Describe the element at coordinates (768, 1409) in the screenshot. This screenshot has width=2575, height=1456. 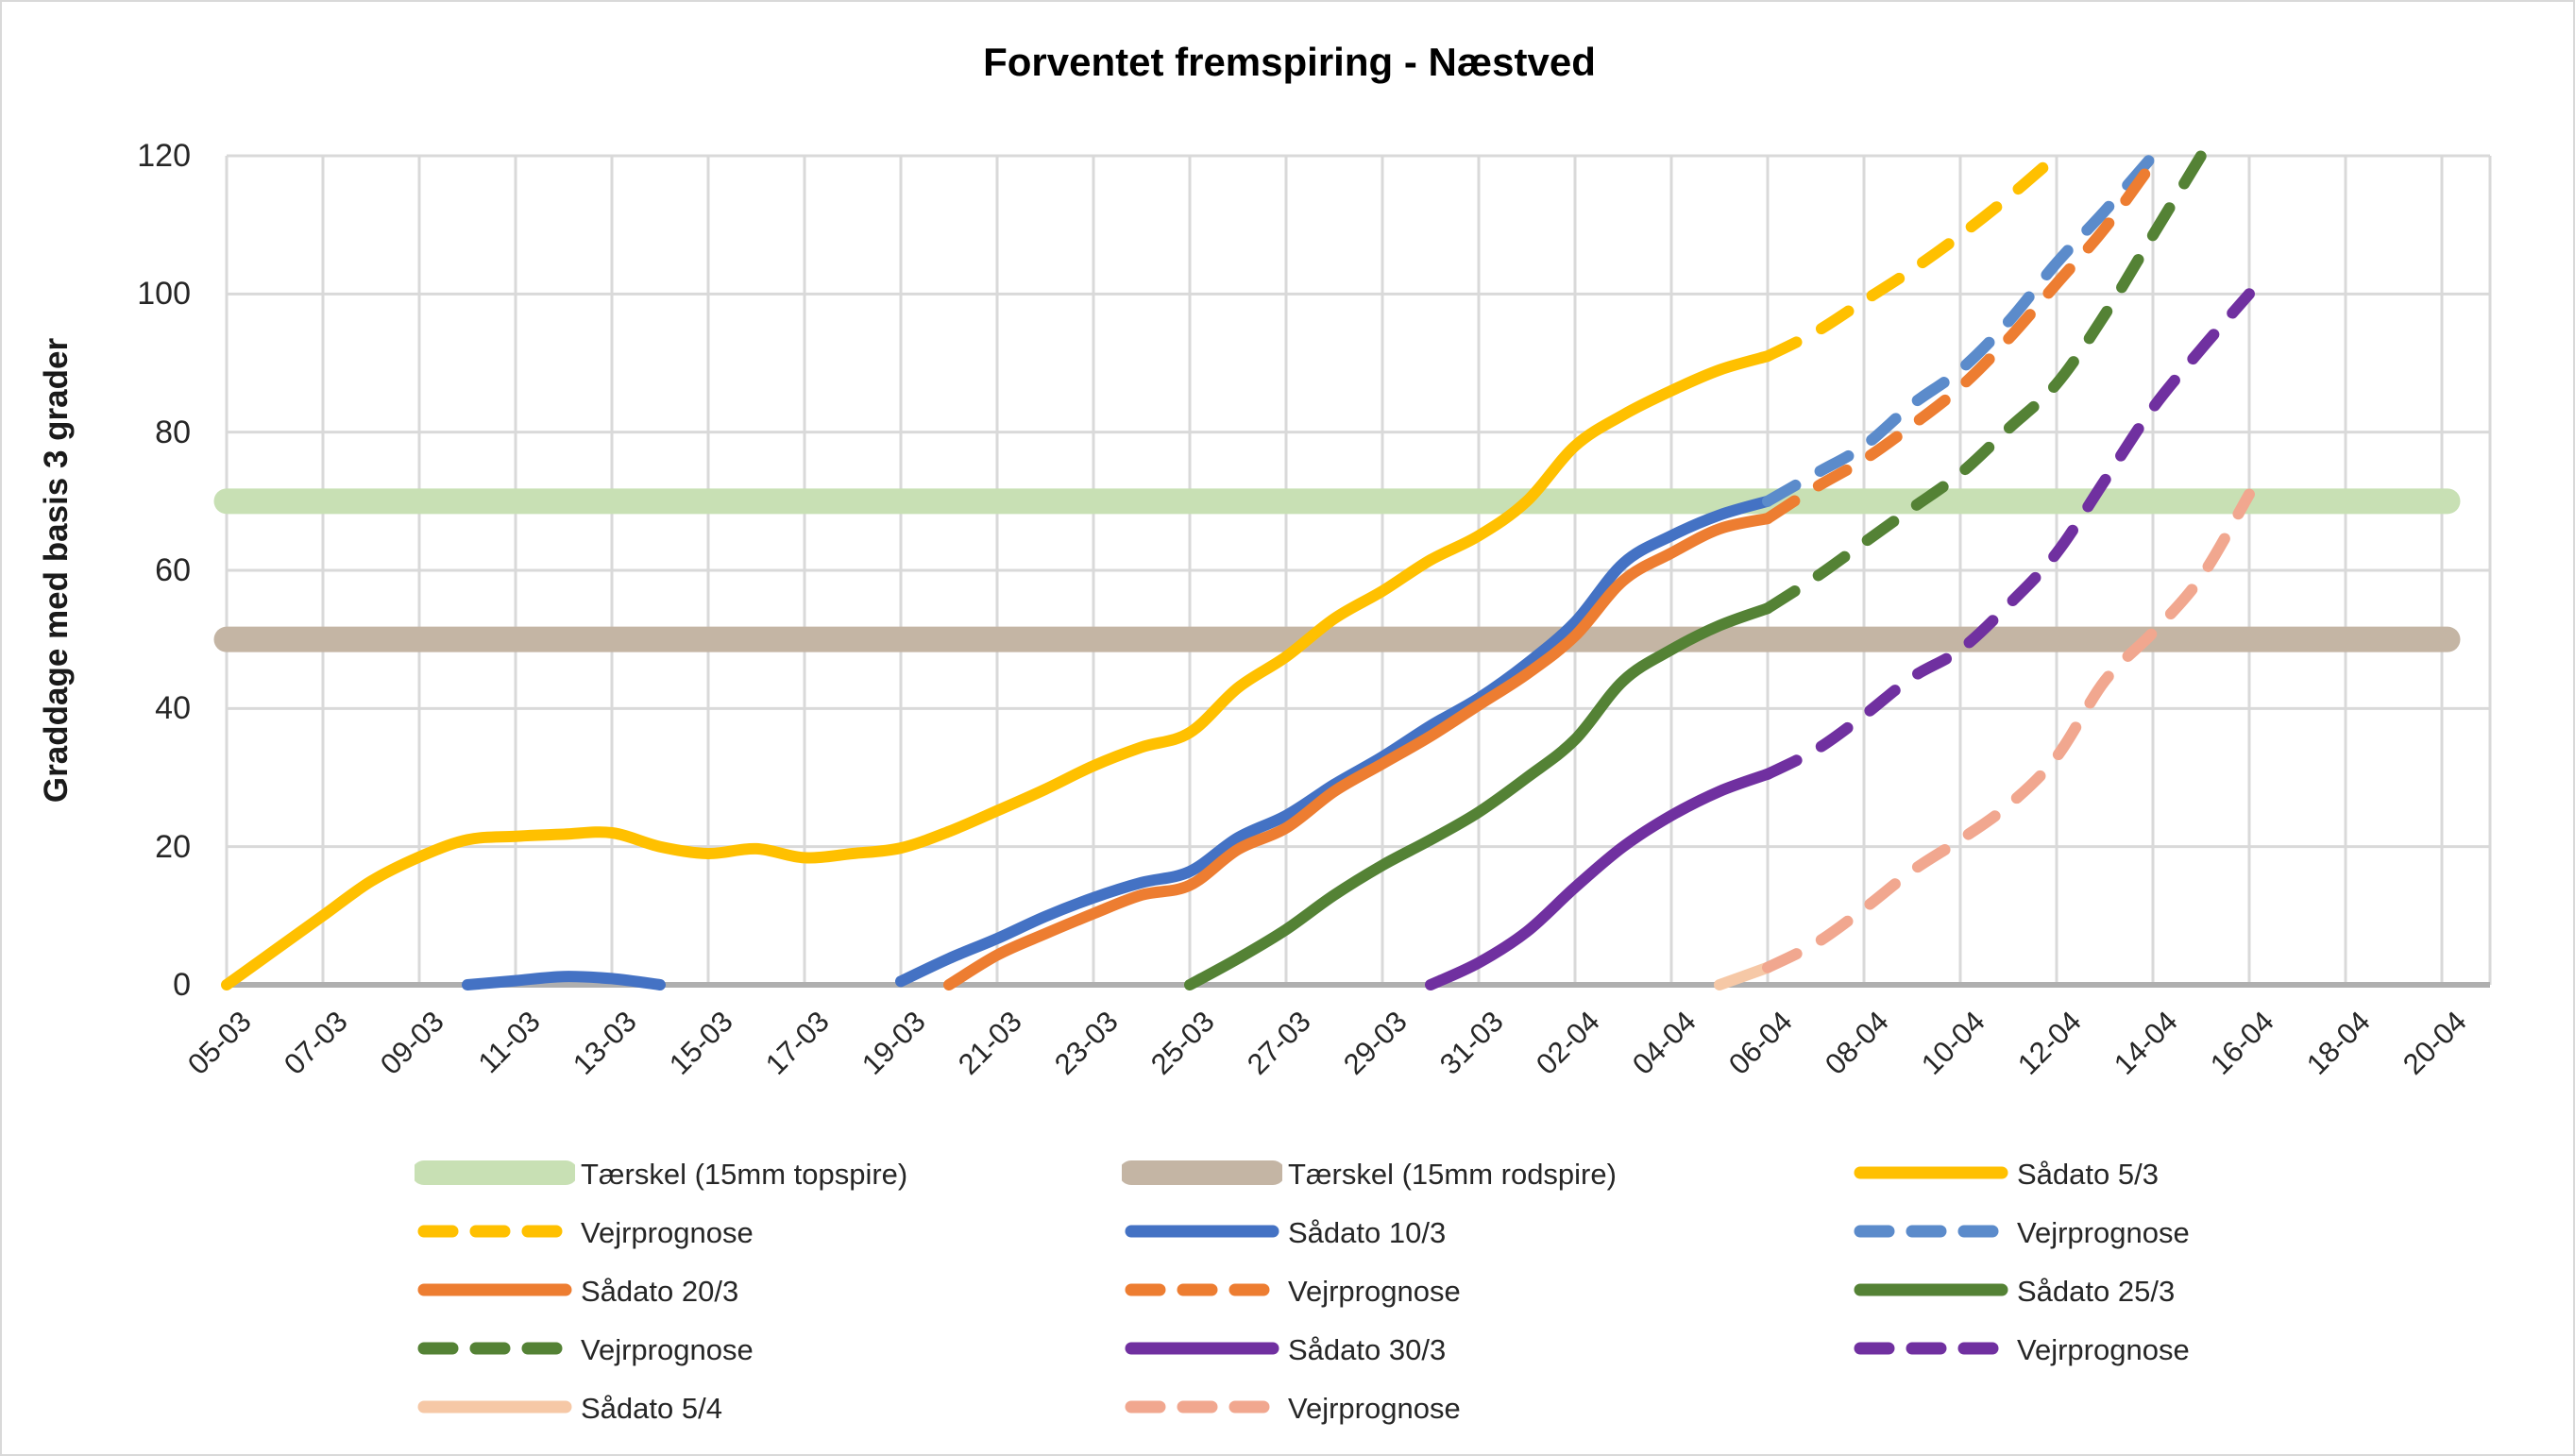
I see `legend-item: Sådato 5/4` at that location.